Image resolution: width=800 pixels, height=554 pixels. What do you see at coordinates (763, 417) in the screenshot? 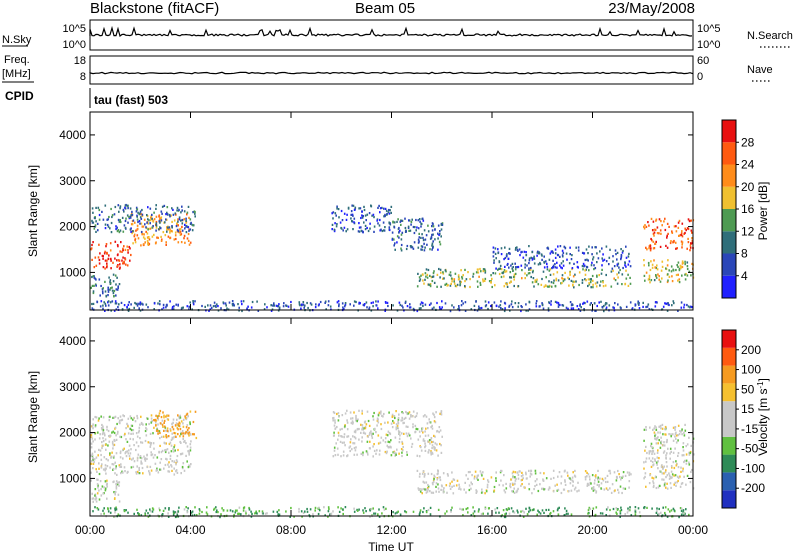
I see `velocity-colorbar-label: Velocity [m s-1]` at bounding box center [763, 417].